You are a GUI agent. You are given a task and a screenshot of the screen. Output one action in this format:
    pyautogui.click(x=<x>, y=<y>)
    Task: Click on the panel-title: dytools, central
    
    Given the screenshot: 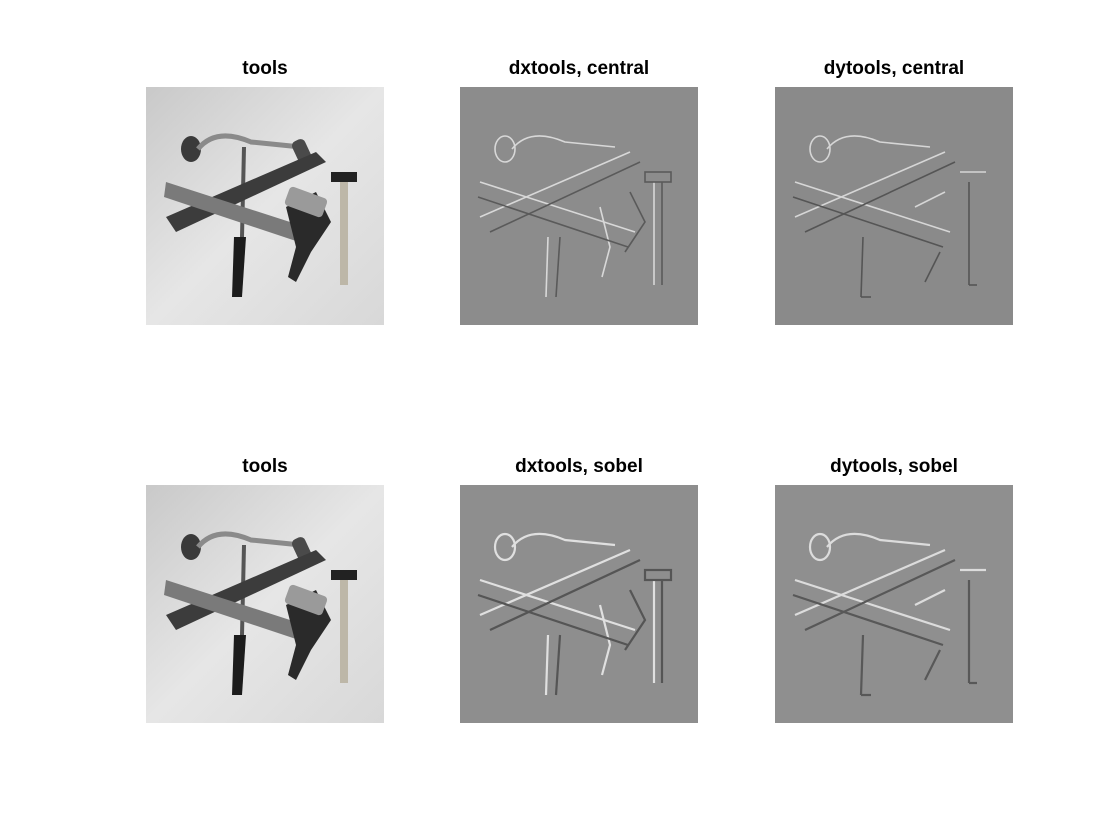 What is the action you would take?
    pyautogui.click(x=894, y=68)
    